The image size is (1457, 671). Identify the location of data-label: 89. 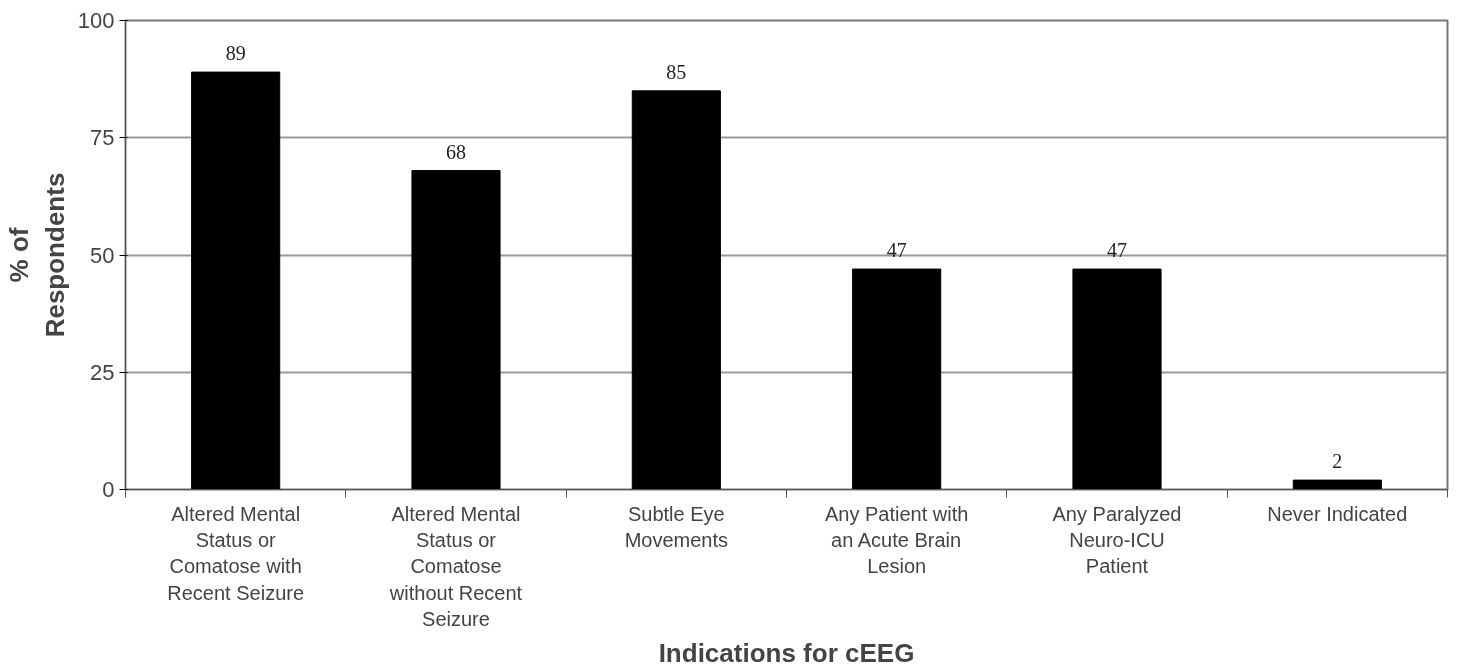
(235, 53).